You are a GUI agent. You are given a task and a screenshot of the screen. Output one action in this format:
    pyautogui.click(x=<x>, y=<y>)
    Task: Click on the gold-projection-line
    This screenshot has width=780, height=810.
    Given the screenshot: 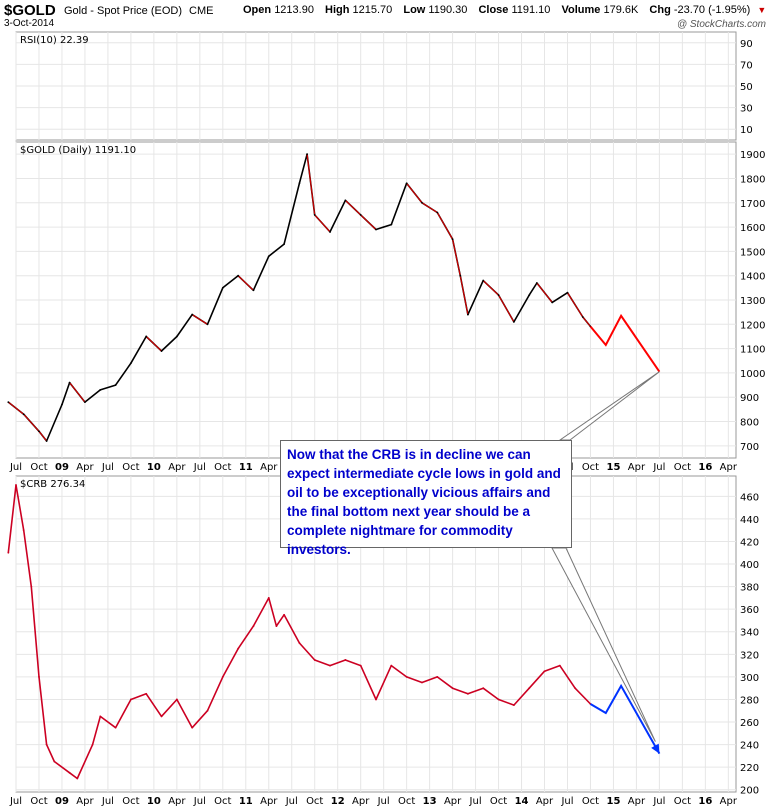 What is the action you would take?
    pyautogui.click(x=625, y=343)
    